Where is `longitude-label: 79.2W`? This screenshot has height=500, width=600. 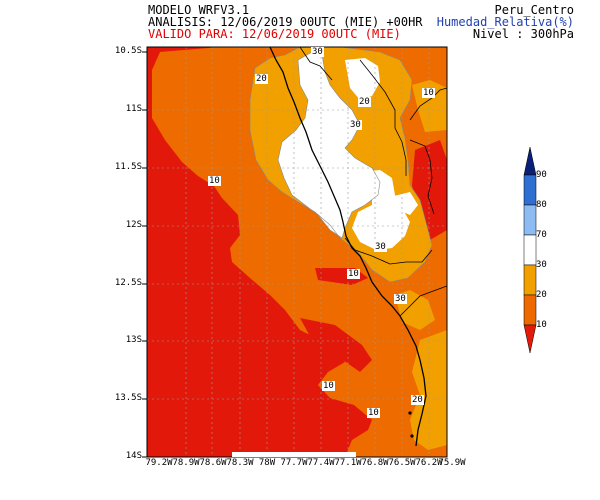
longitude-label: 79.2W is located at coordinates (159, 463).